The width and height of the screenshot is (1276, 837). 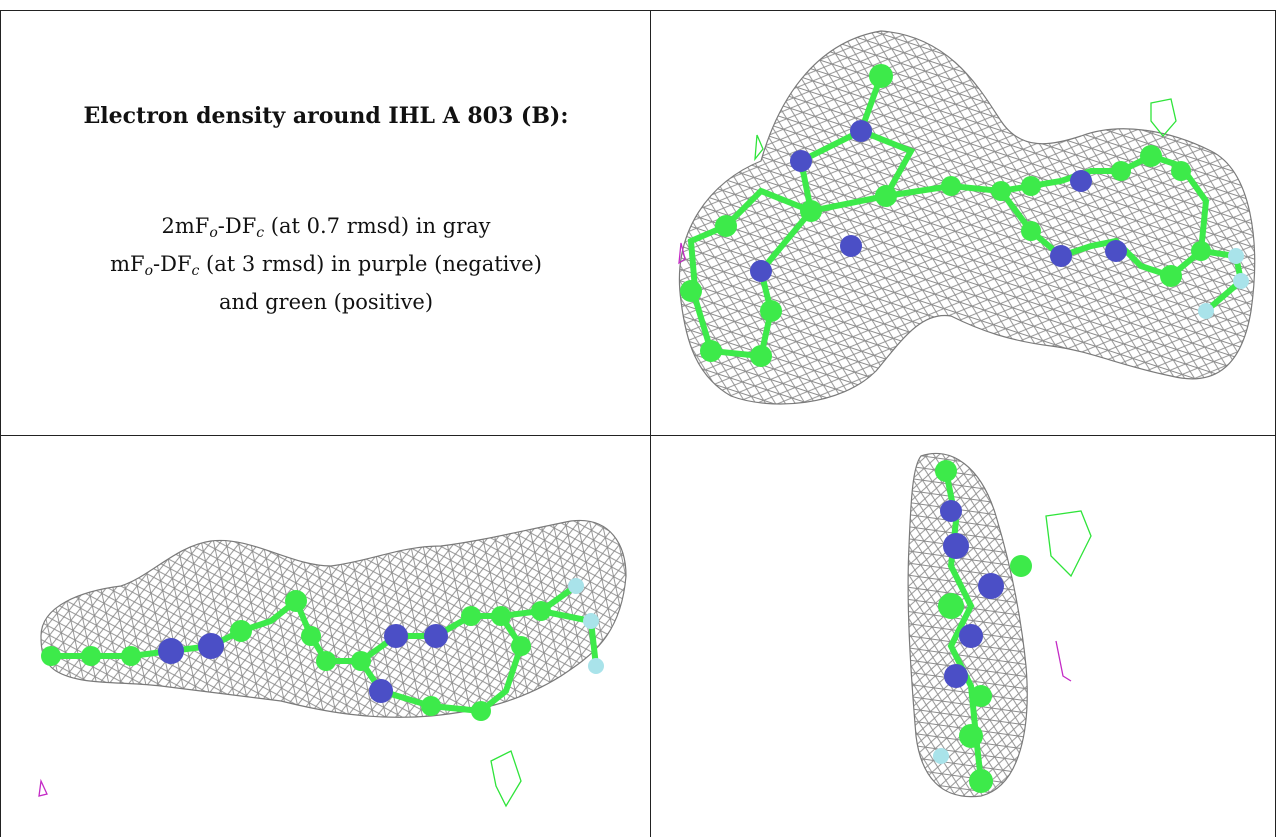 I want to click on electron-density-mesh, so click(x=333, y=618).